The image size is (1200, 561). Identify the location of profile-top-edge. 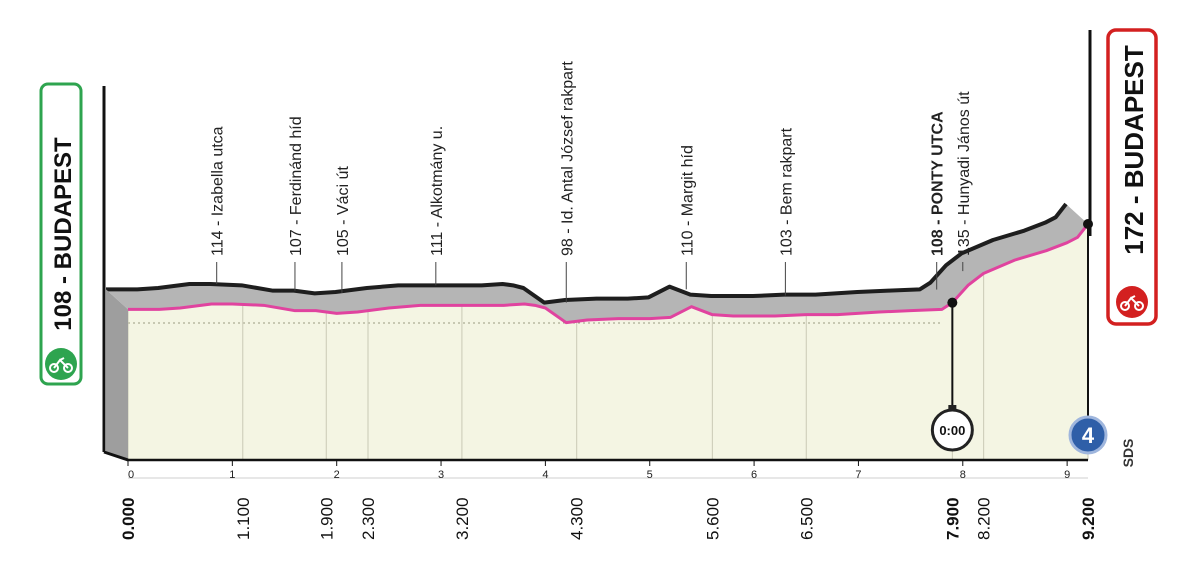
(587, 253).